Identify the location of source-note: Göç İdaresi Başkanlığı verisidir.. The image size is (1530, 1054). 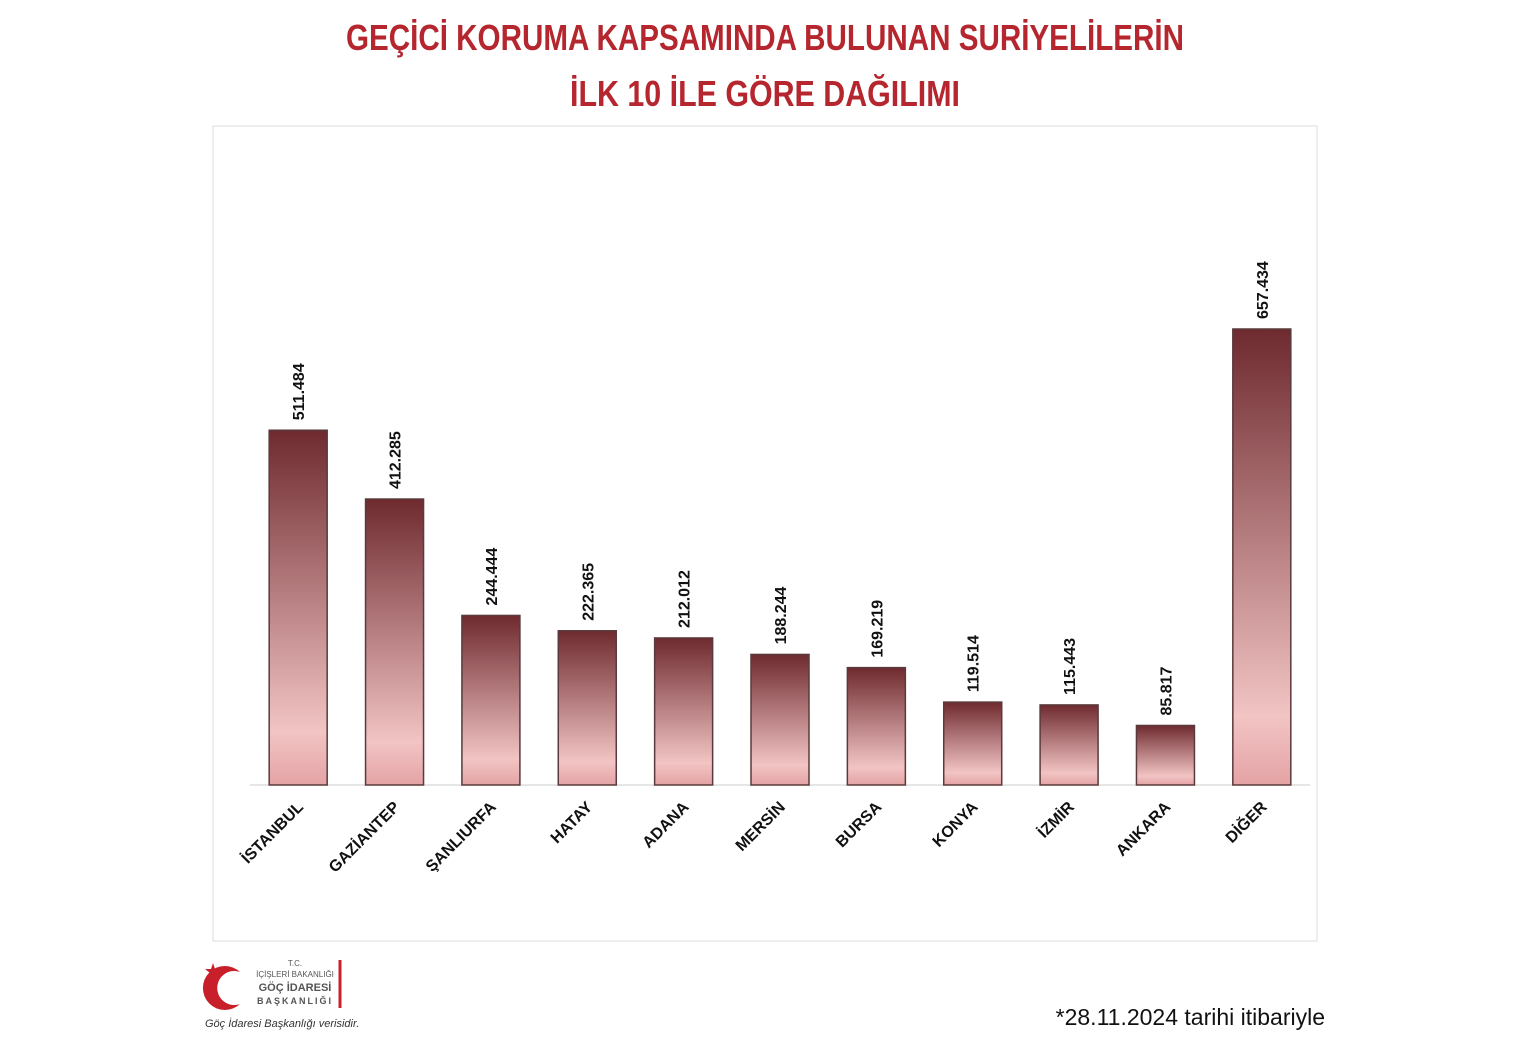
(282, 1024).